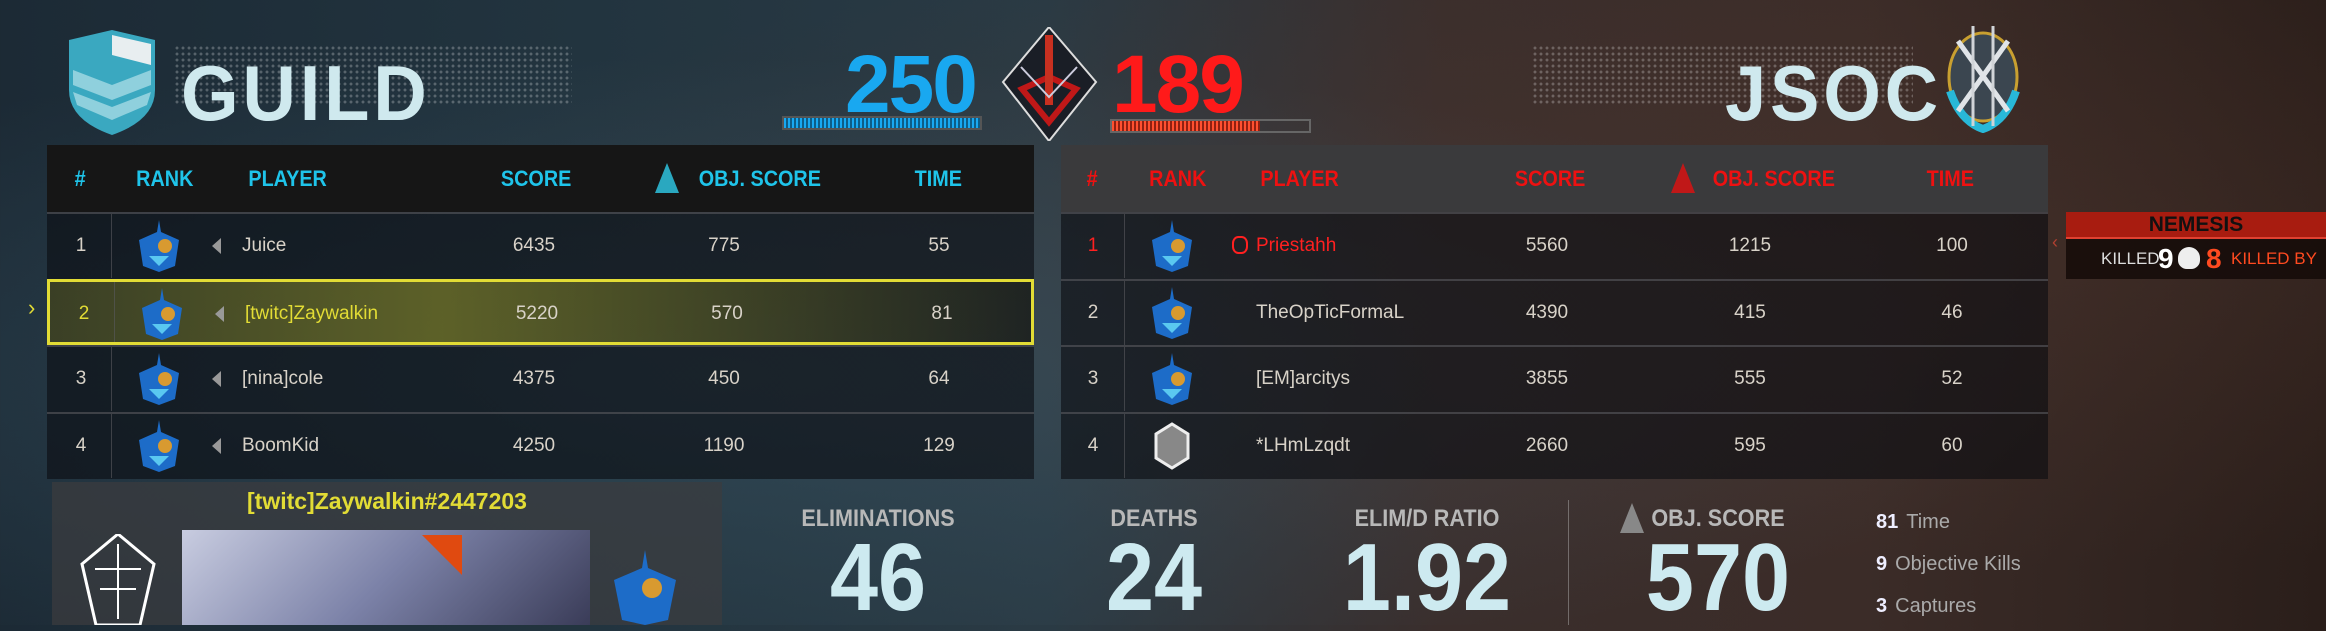 The height and width of the screenshot is (631, 2326). I want to click on stat-value: 46, so click(878, 577).